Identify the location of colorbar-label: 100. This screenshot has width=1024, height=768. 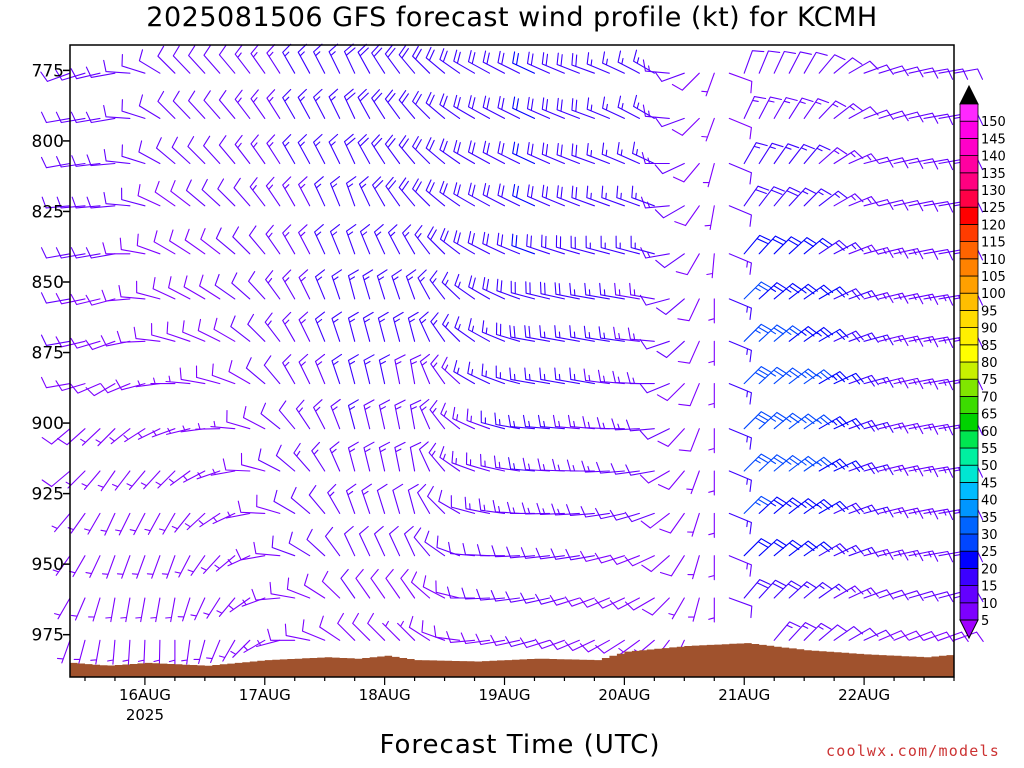
(993, 294).